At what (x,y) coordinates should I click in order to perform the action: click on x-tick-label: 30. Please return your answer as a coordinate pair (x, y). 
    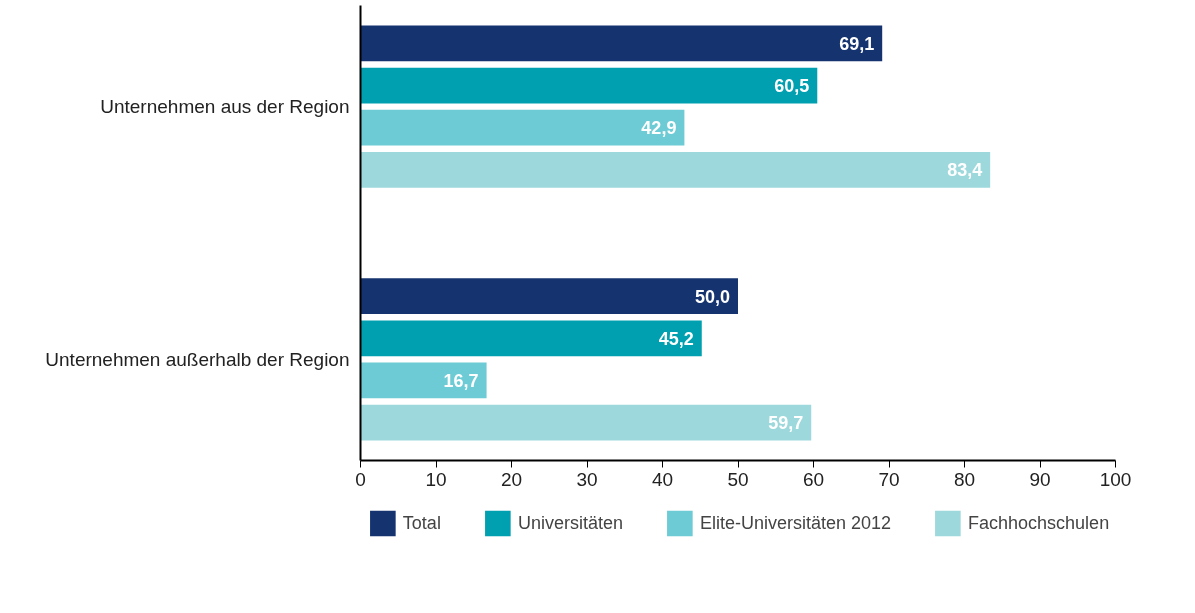
    Looking at the image, I should click on (587, 479).